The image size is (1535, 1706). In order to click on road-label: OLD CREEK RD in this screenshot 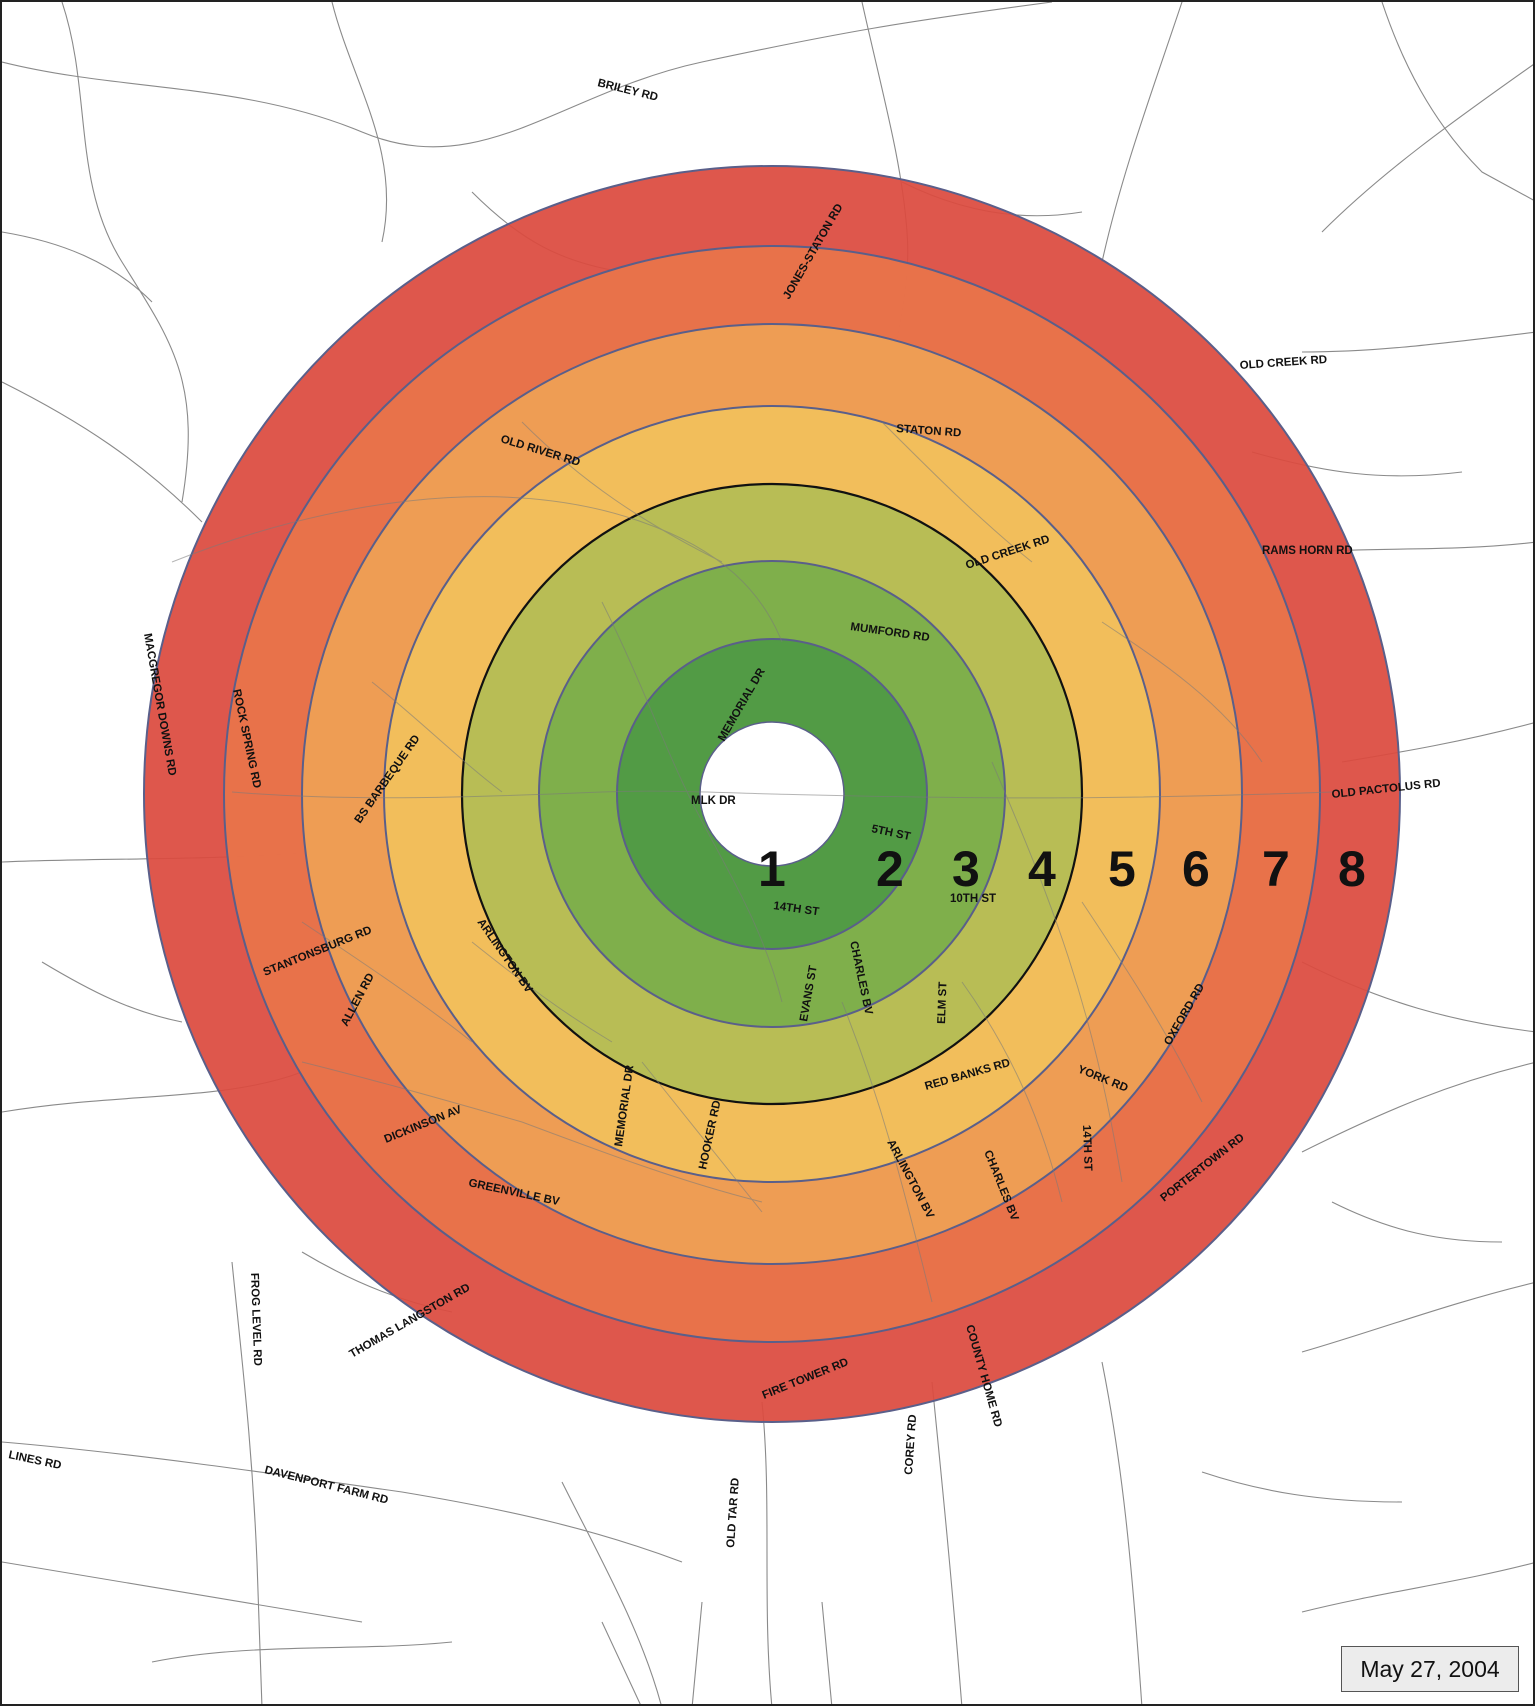, I will do `click(1283, 363)`.